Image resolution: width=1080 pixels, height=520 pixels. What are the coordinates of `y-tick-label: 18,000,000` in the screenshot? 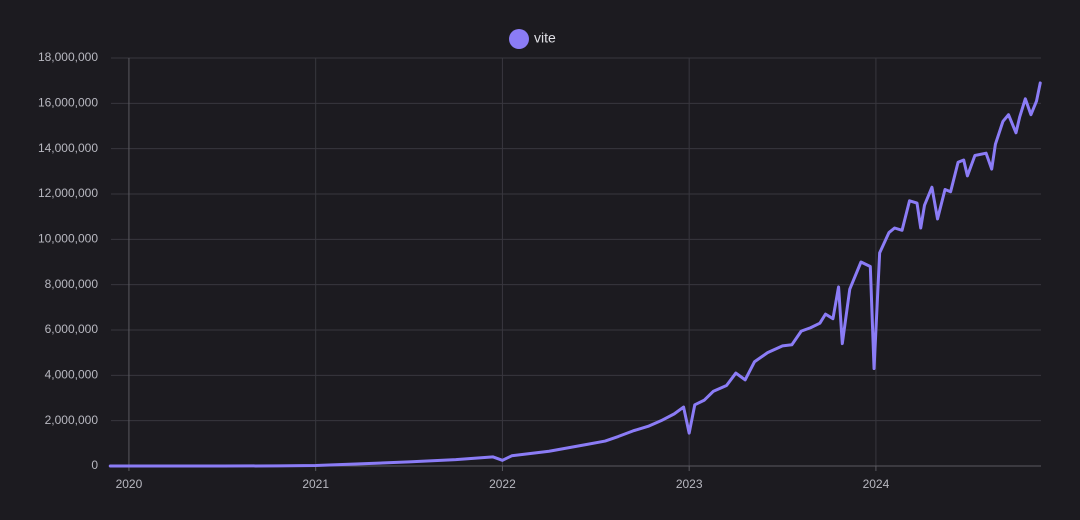 It's located at (68, 57).